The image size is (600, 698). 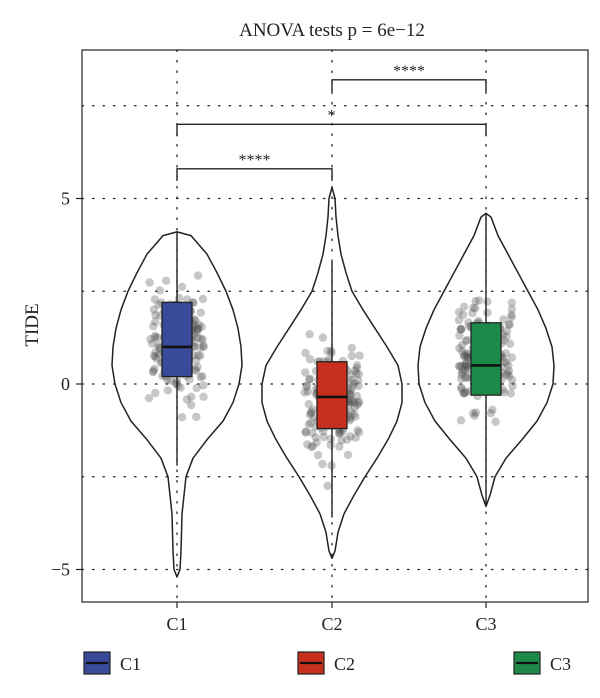 I want to click on legend-label-C2: C2, so click(x=344, y=664).